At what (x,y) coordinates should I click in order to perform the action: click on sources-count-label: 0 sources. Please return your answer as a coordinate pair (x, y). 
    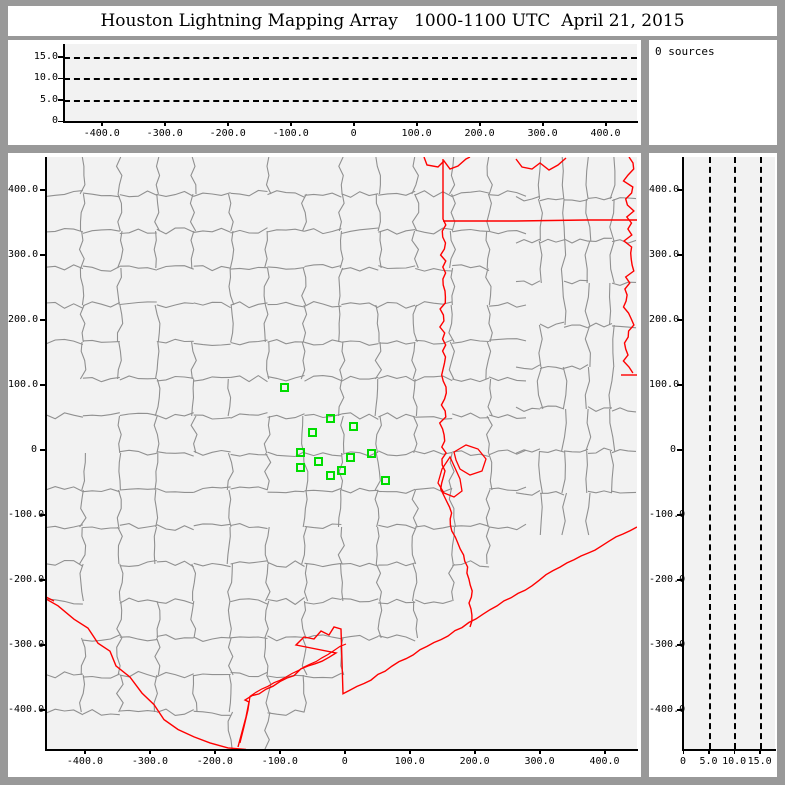
    Looking at the image, I should click on (685, 51).